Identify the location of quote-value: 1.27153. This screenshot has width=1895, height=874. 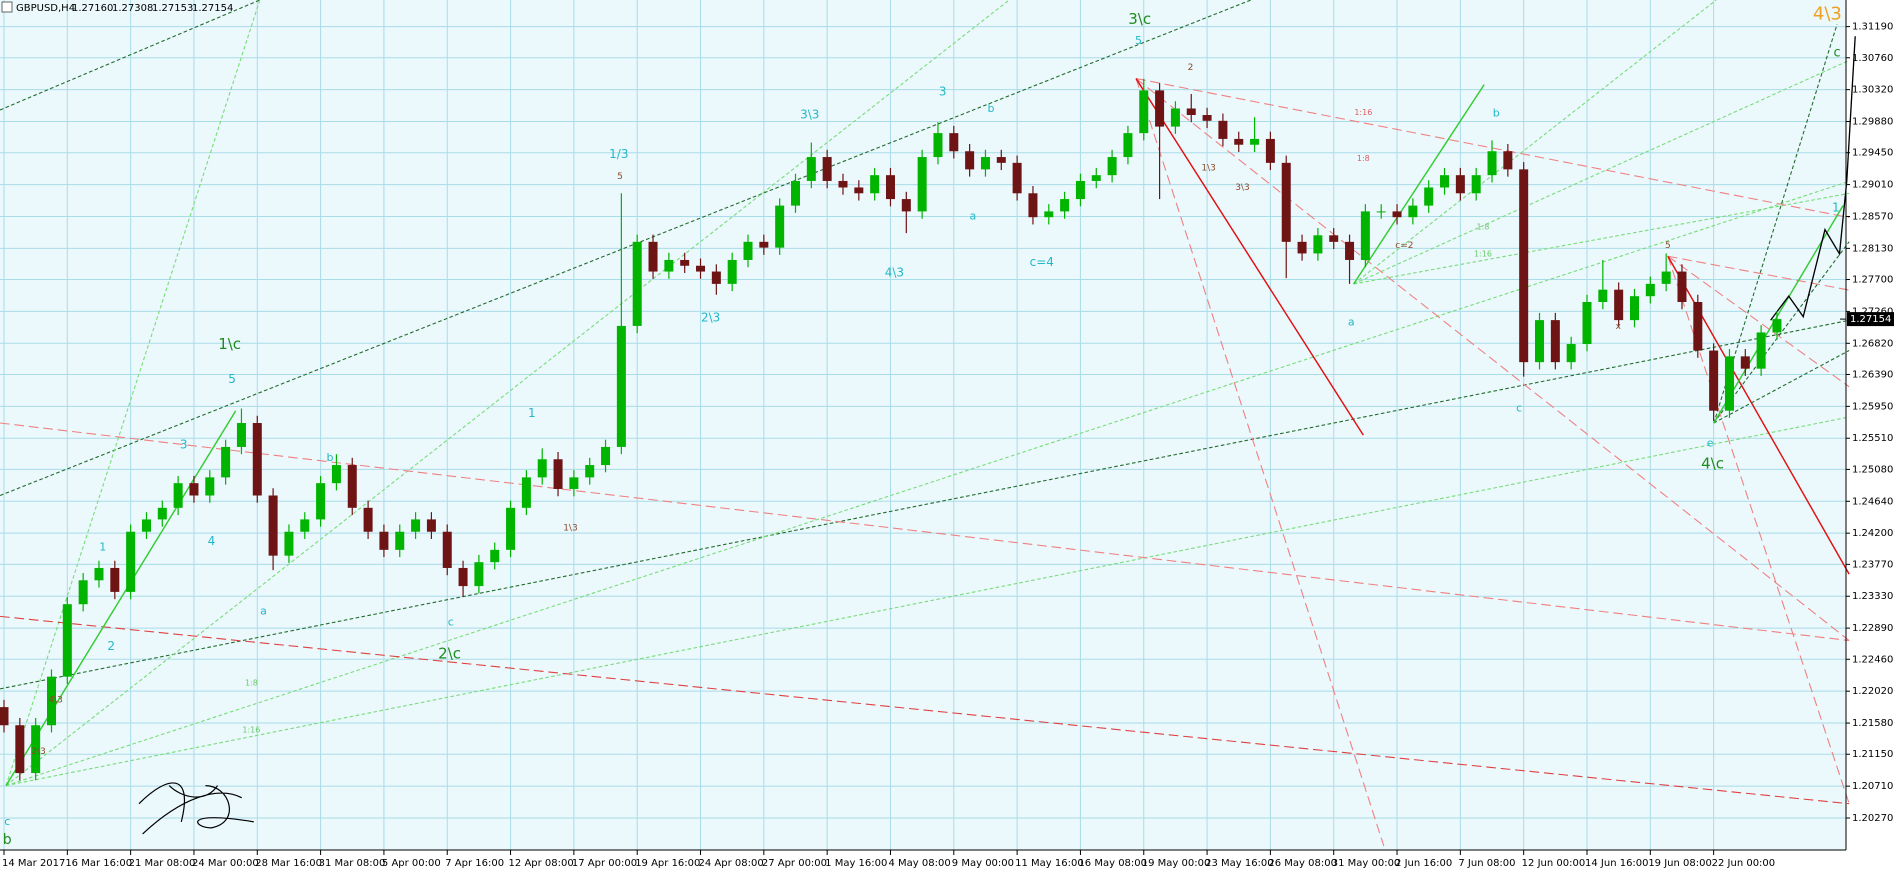
(172, 8).